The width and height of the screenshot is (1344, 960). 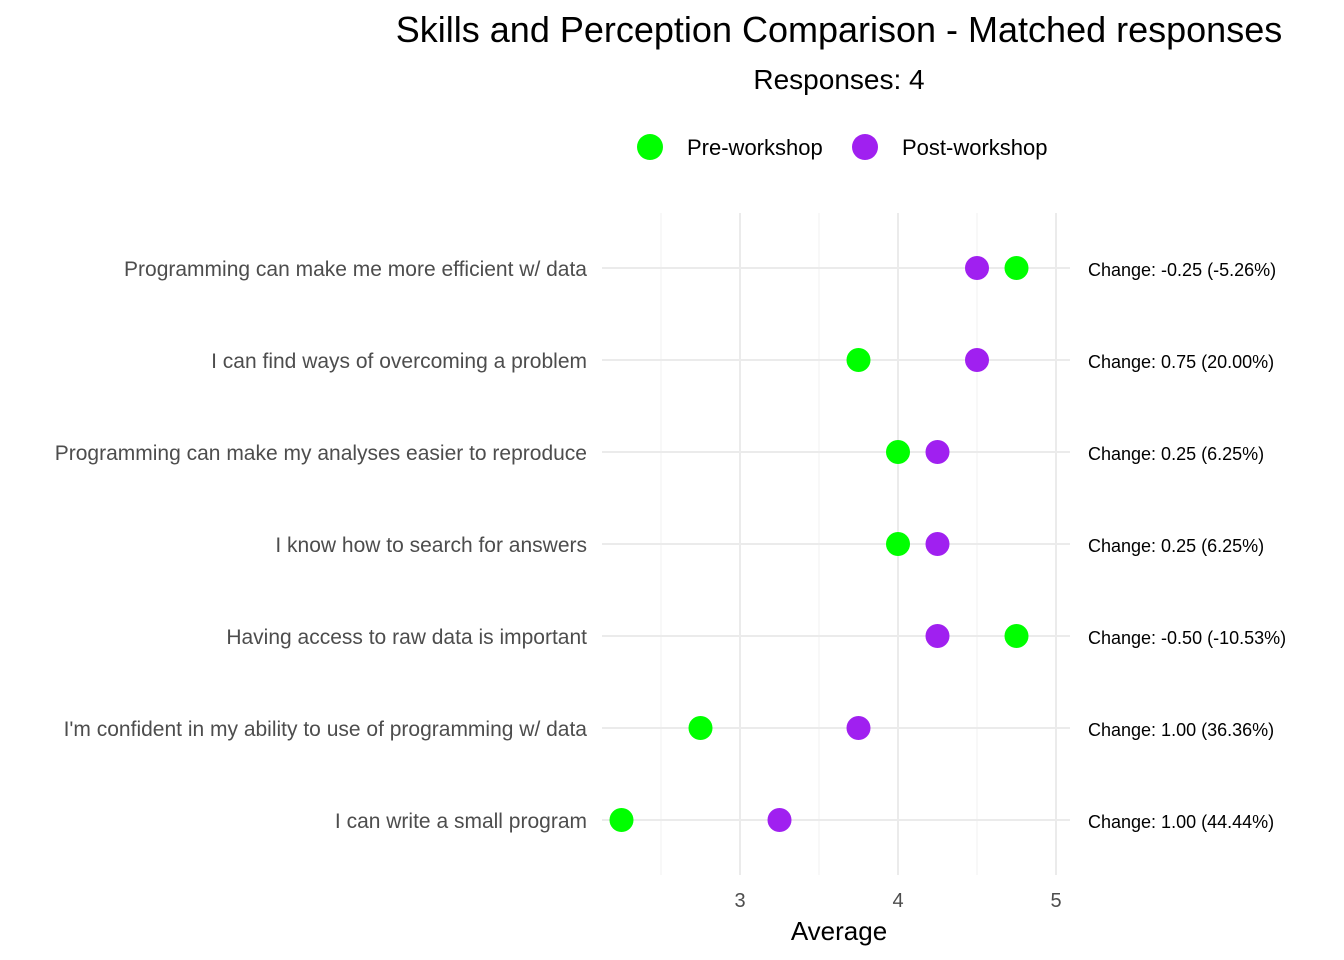 I want to click on chart-subtitle: Responses: 4, so click(x=838, y=79).